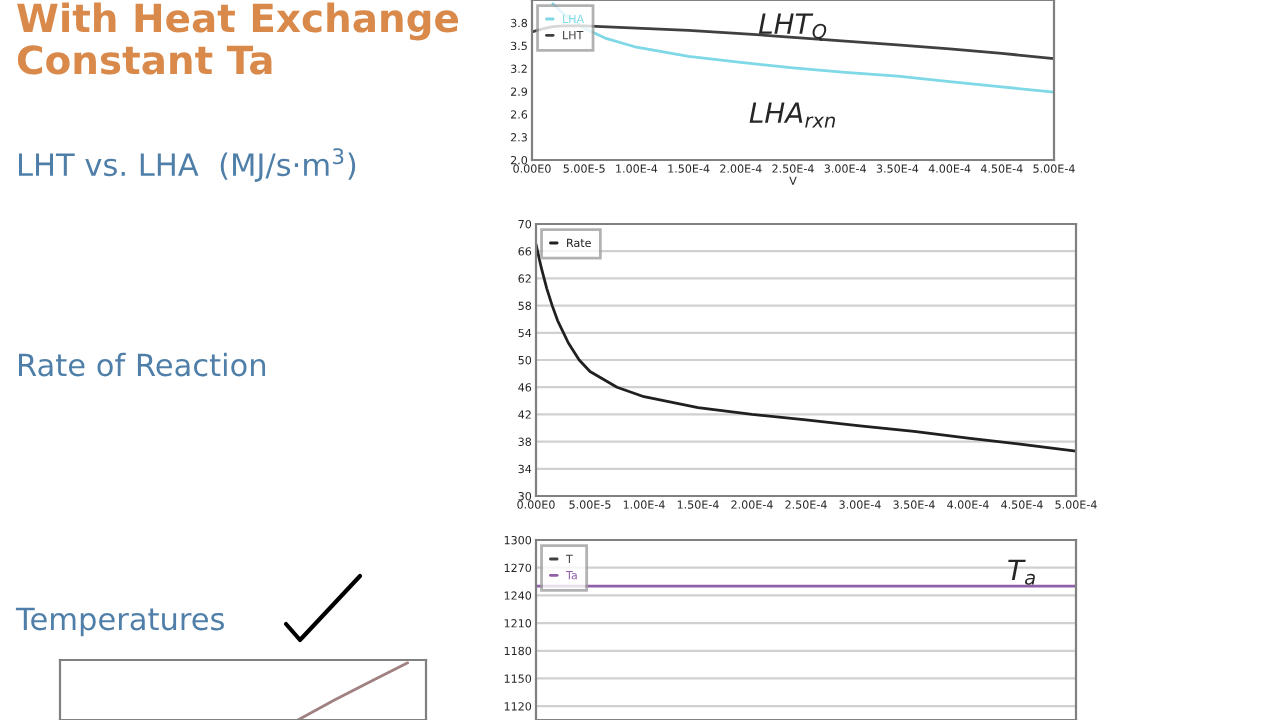  Describe the element at coordinates (119, 622) in the screenshot. I see `text: Temperatures` at that location.